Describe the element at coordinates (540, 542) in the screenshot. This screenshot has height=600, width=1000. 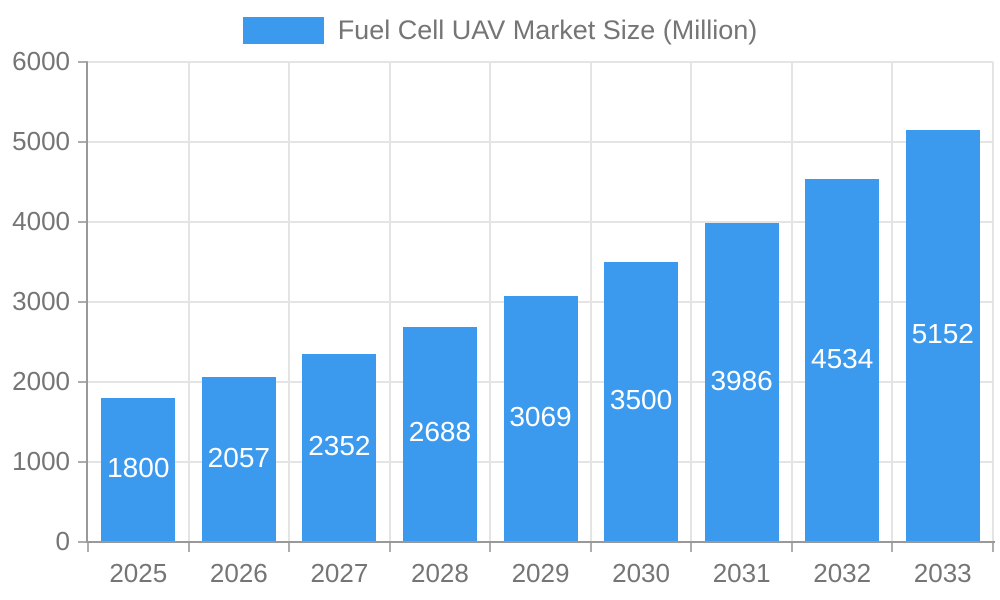
I see `x-axis-line` at that location.